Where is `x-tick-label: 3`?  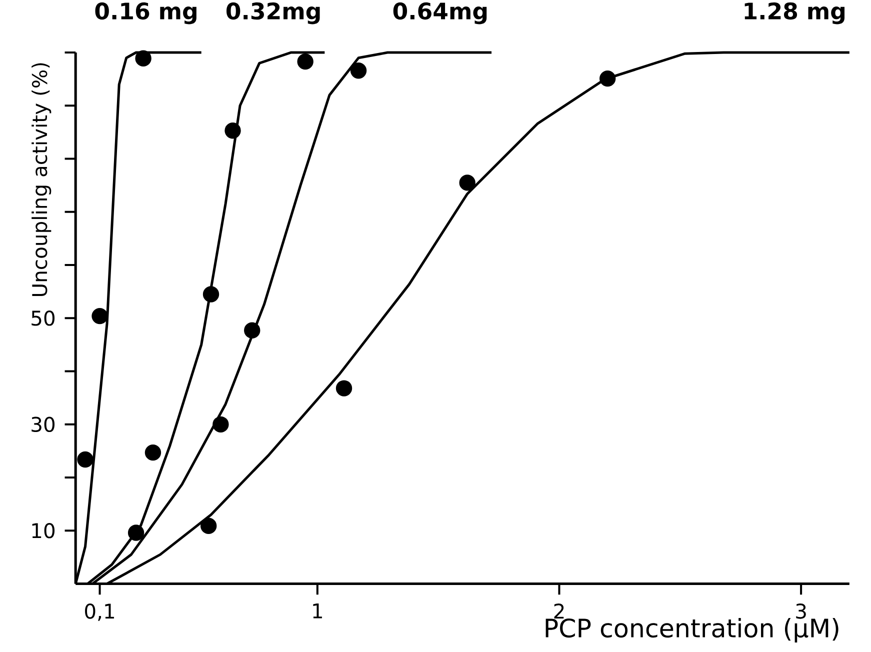
x-tick-label: 3 is located at coordinates (801, 611).